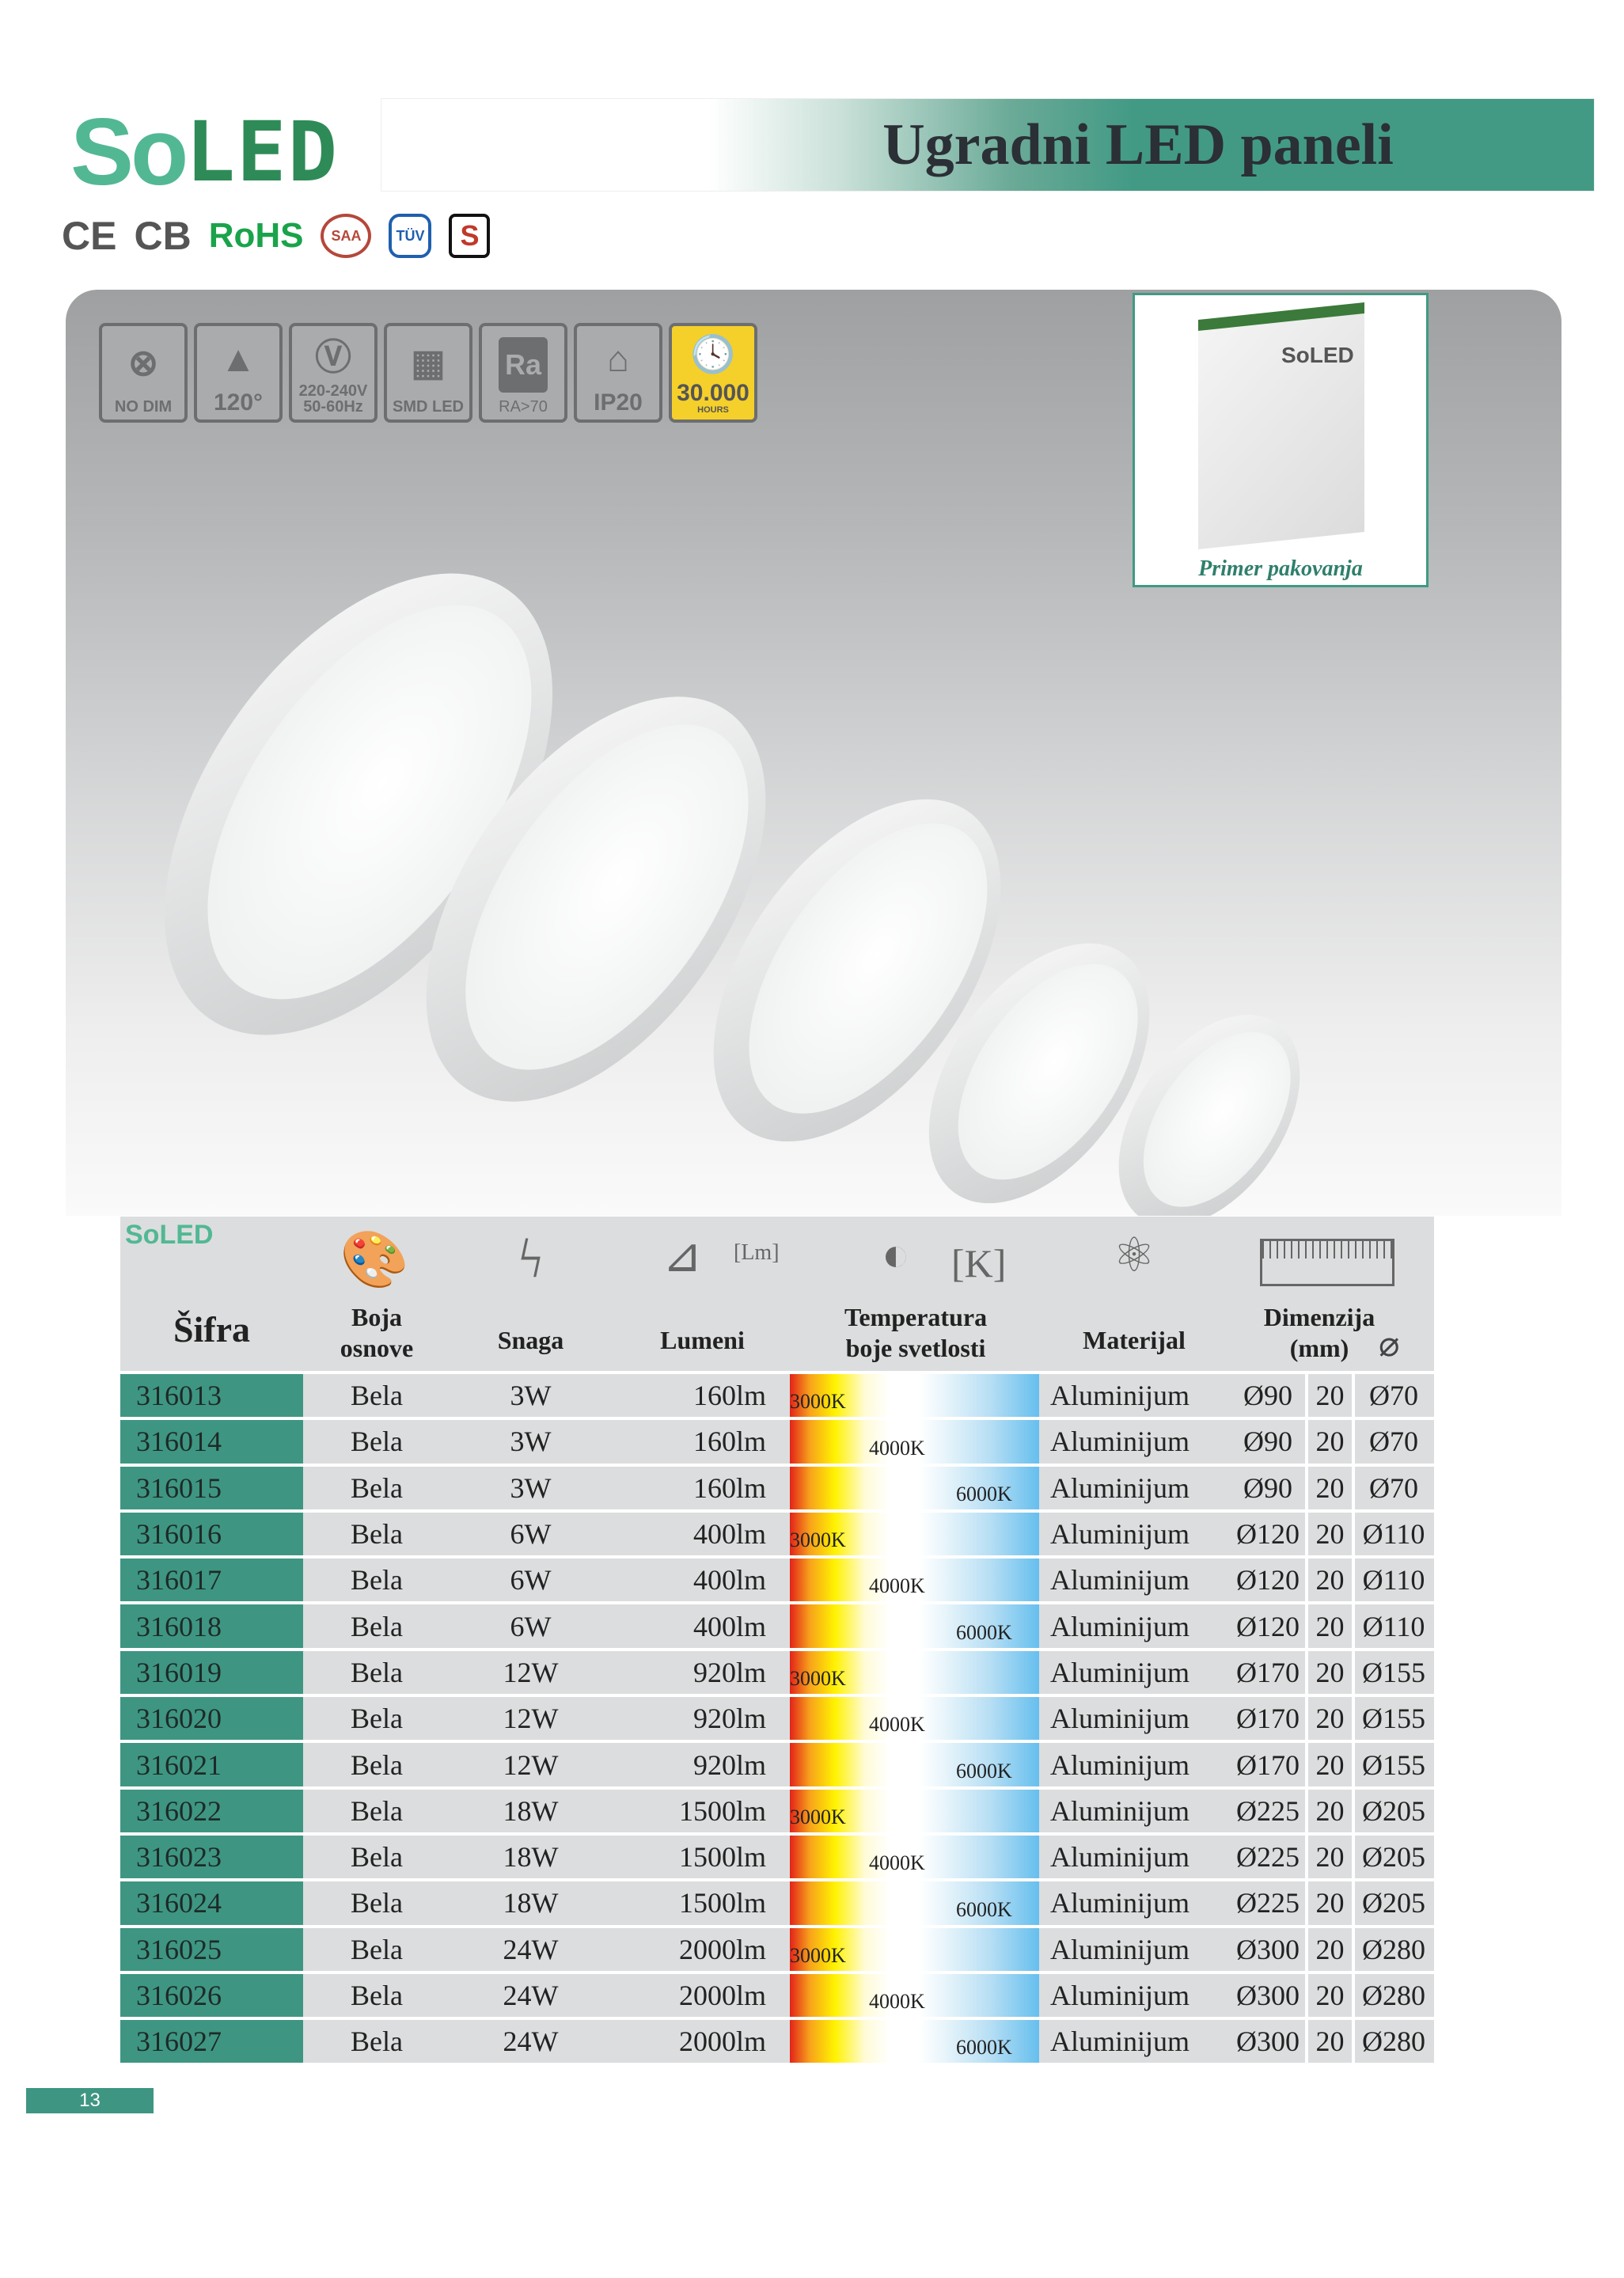  Describe the element at coordinates (333, 357) in the screenshot. I see `voltage-plug-icon: Ⓥ` at that location.